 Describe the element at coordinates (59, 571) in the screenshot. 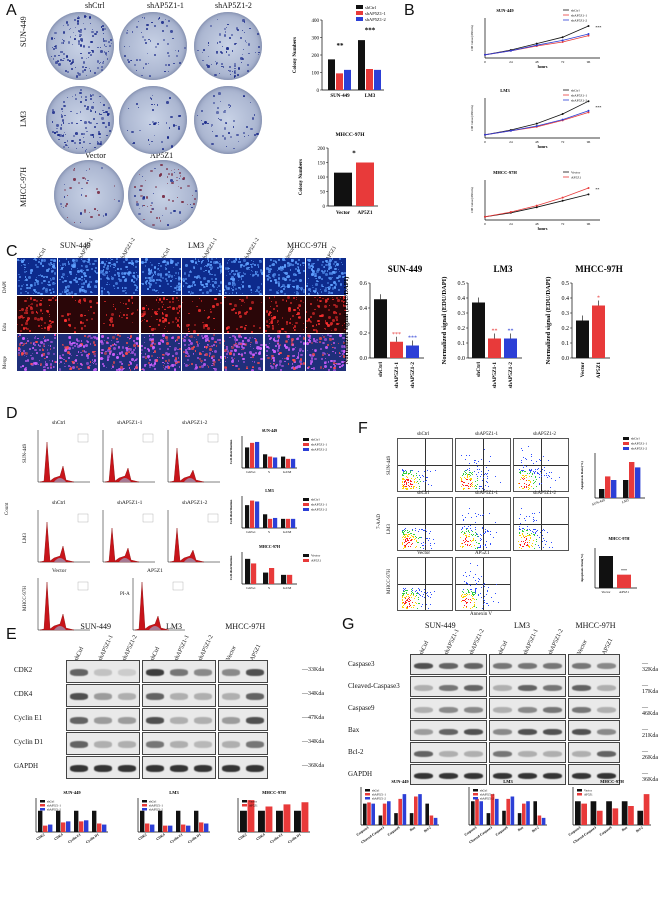

I see `histogram-label: Vector` at that location.